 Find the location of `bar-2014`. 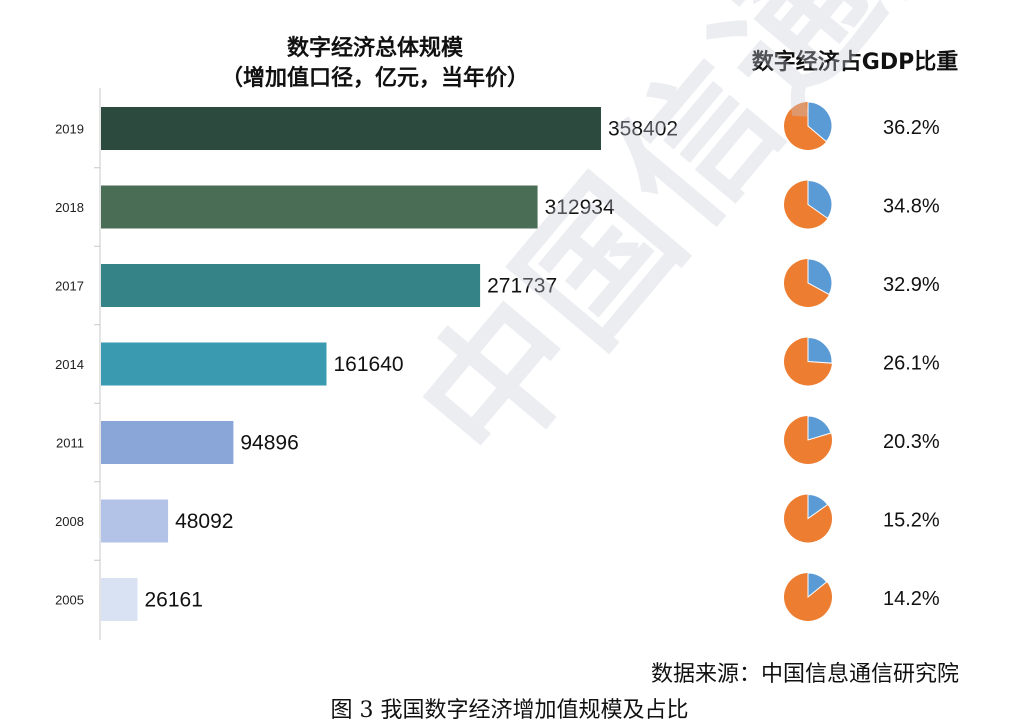

bar-2014 is located at coordinates (214, 364).